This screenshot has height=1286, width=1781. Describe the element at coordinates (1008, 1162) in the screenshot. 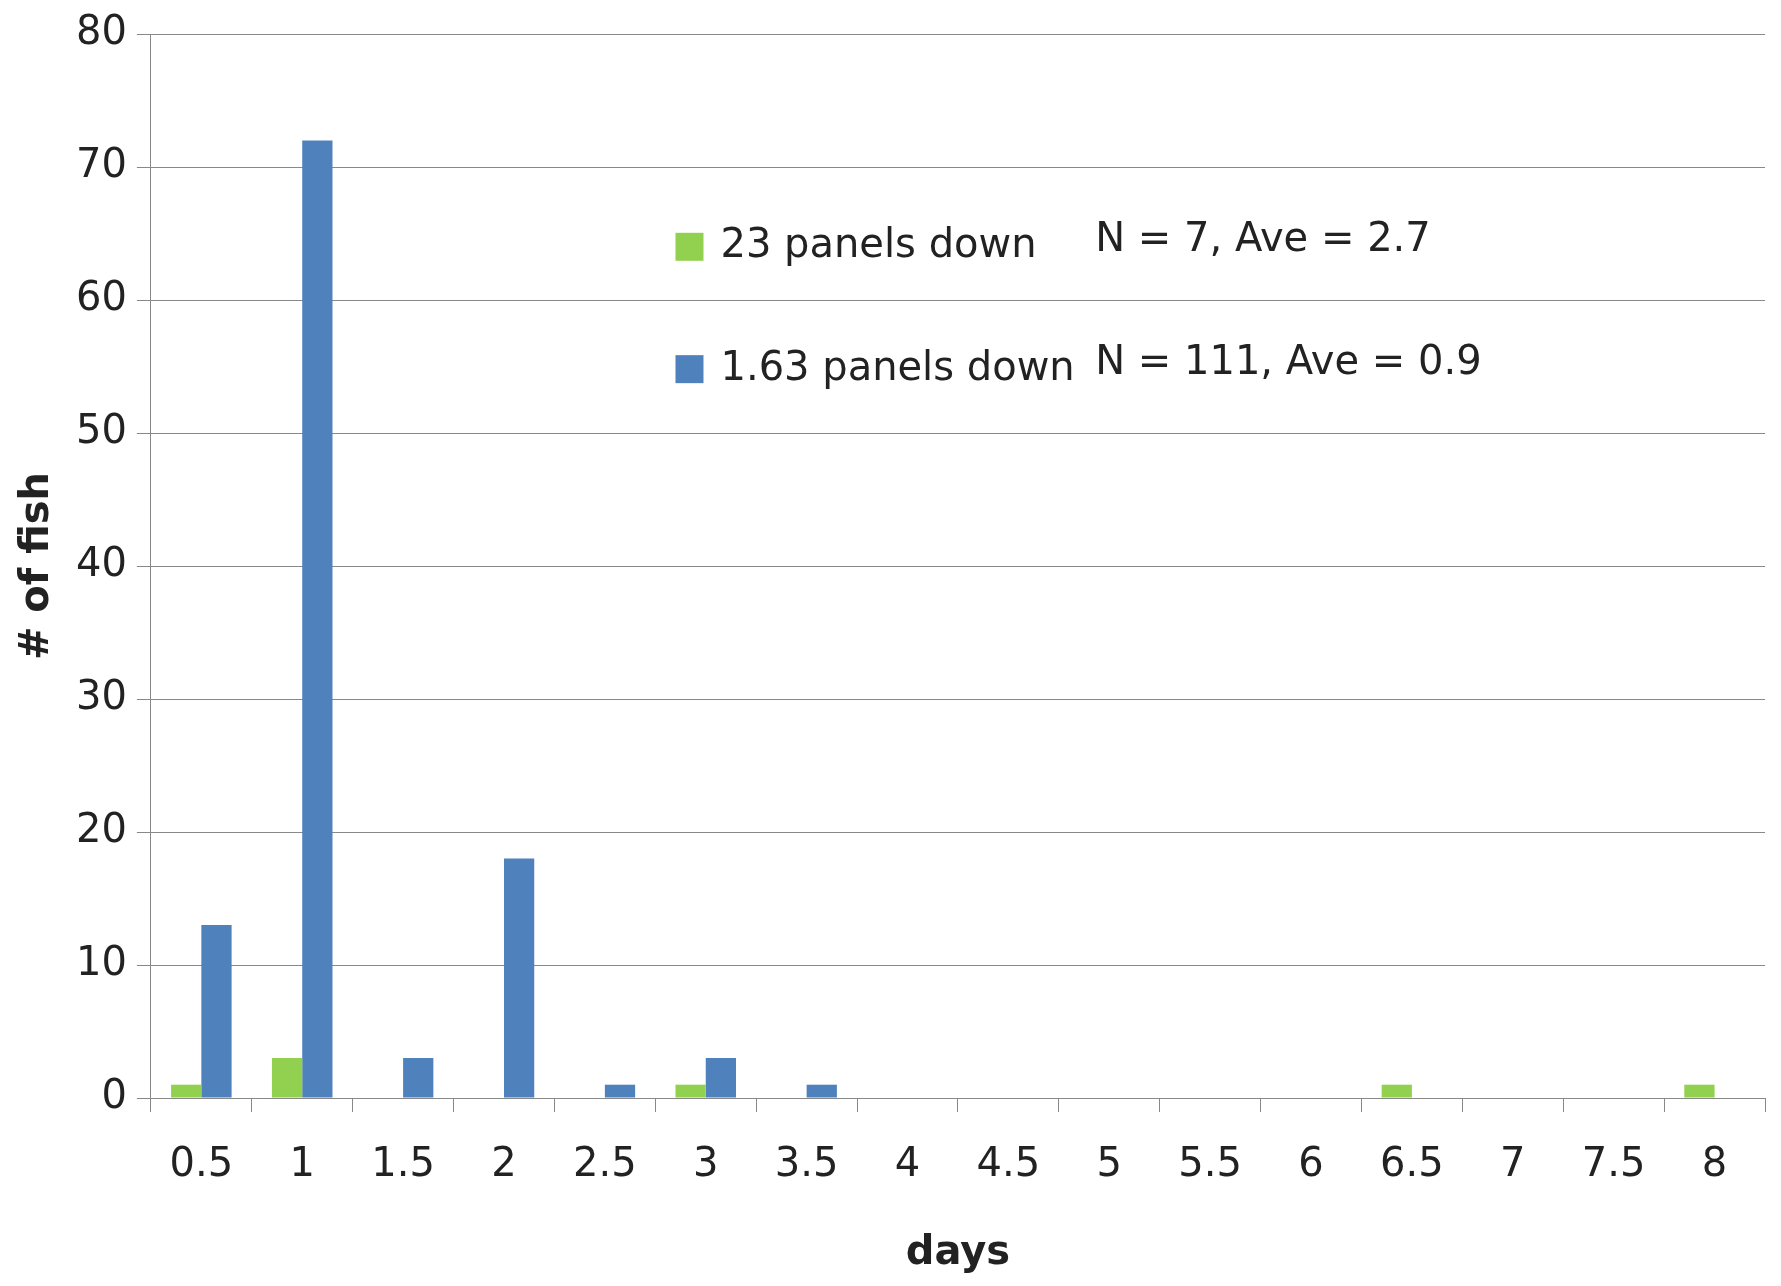

I see `x-tick-label: 4.5` at that location.